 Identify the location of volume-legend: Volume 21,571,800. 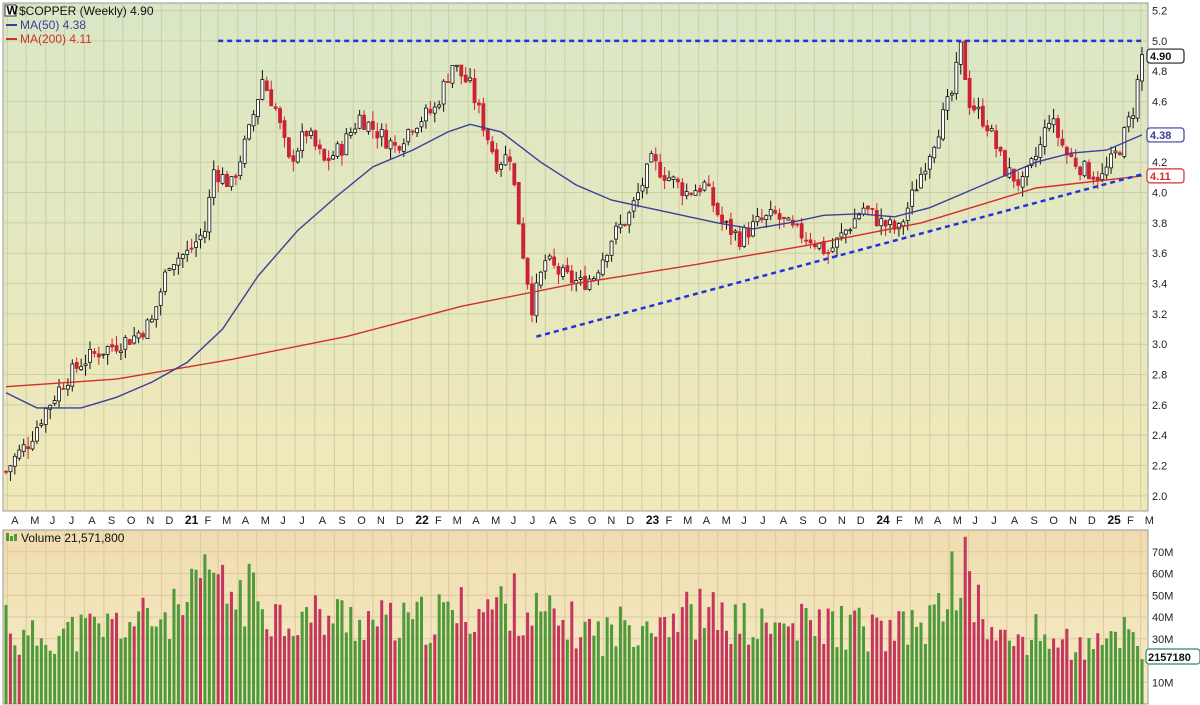
(65, 538).